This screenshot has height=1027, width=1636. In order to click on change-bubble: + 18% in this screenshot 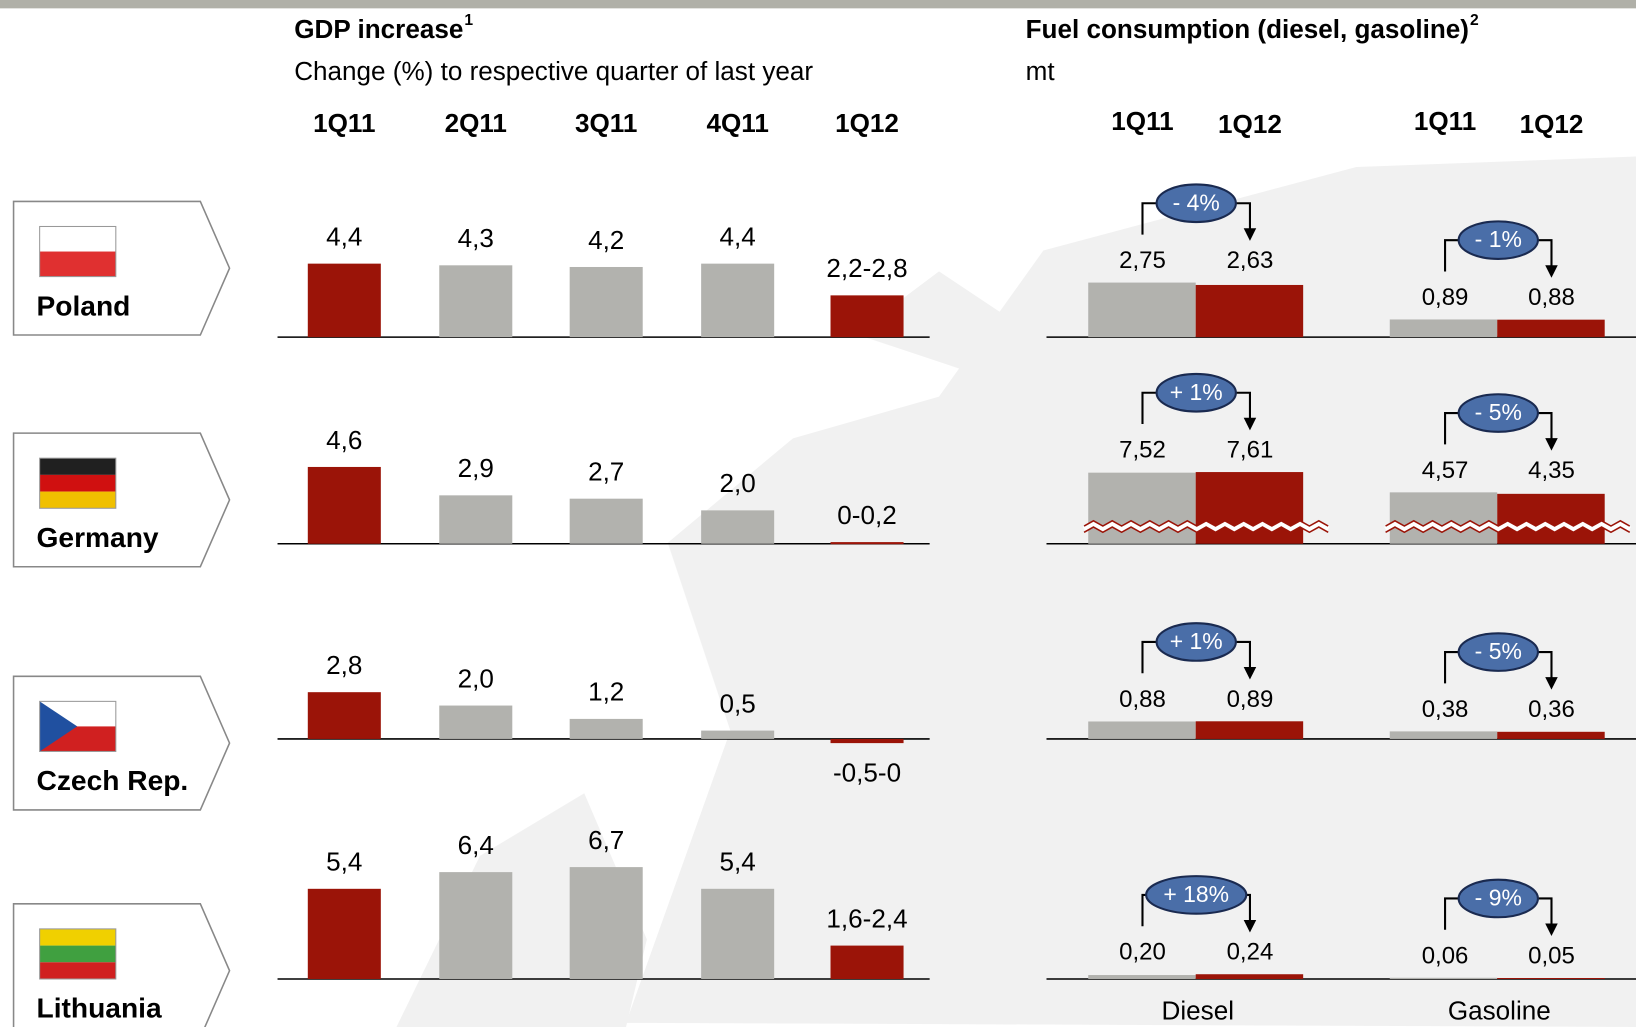, I will do `click(1196, 895)`.